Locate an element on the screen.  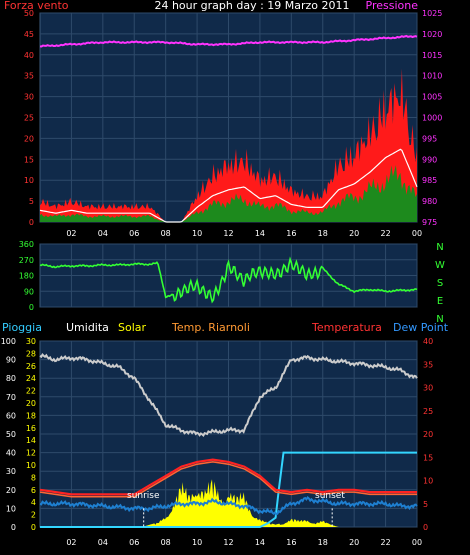
solar-tick-label: 10 is located at coordinates (31, 465).